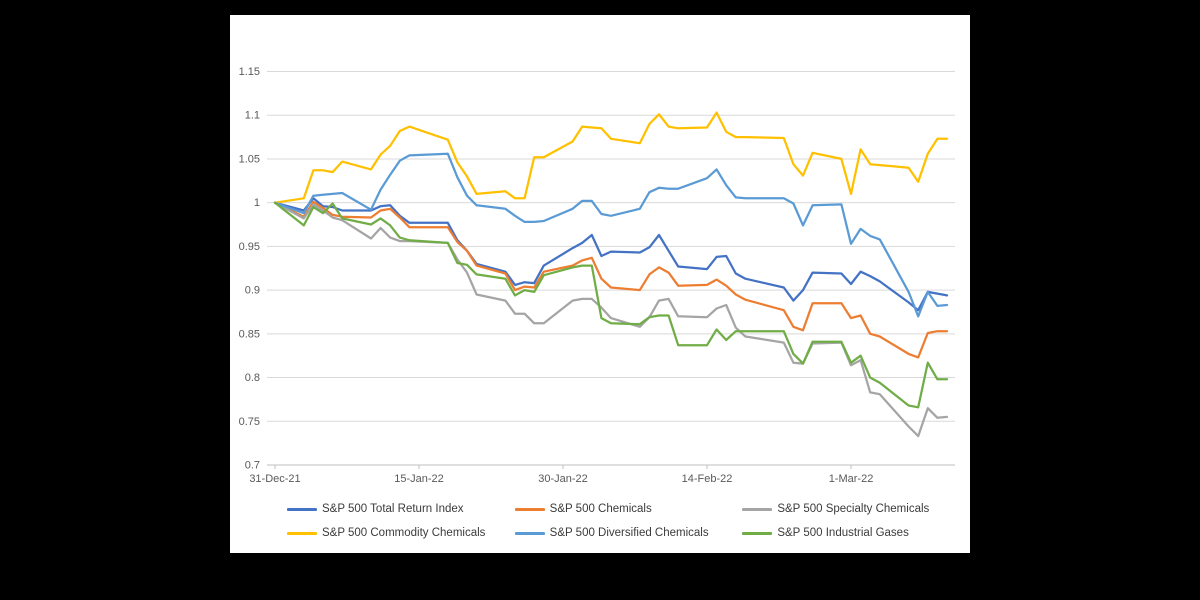 The width and height of the screenshot is (1200, 600). Describe the element at coordinates (252, 291) in the screenshot. I see `y-axis-tick-label: 0.9` at that location.